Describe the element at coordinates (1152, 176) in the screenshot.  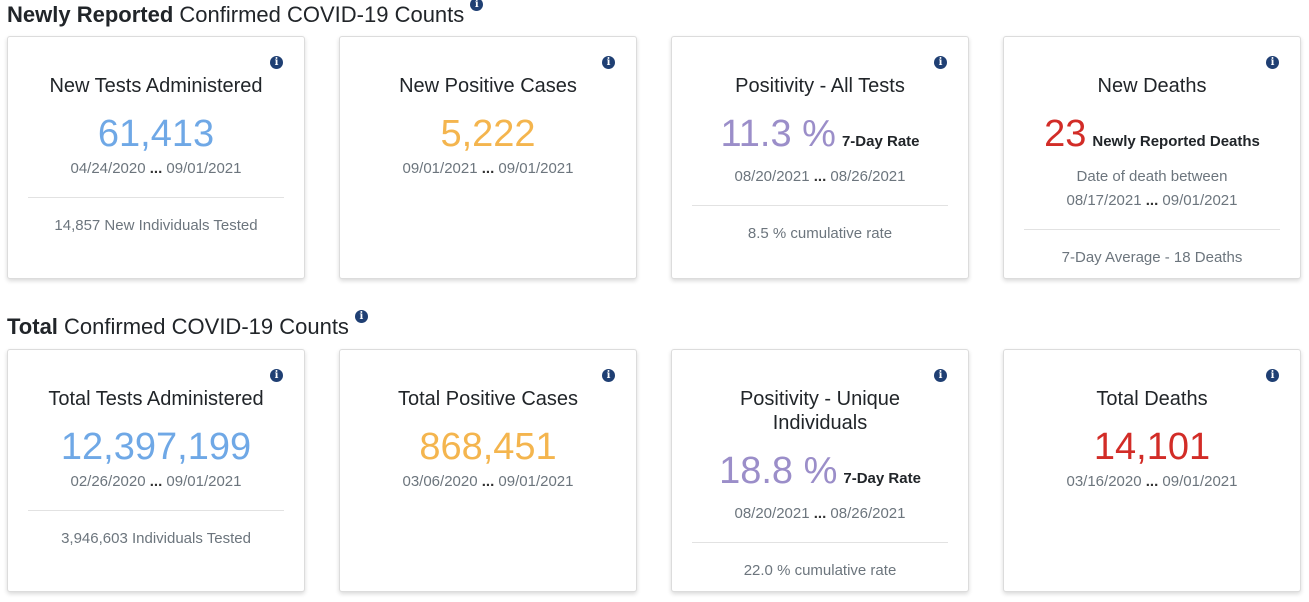
I see `card-subtext: Date of death between` at that location.